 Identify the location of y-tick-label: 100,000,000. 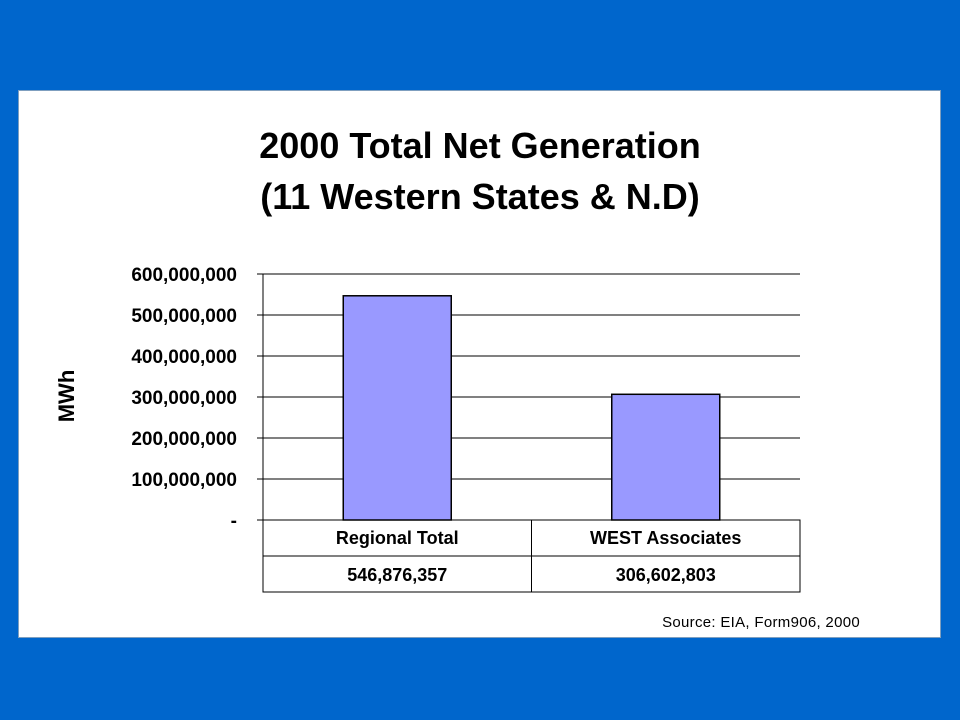
(184, 480).